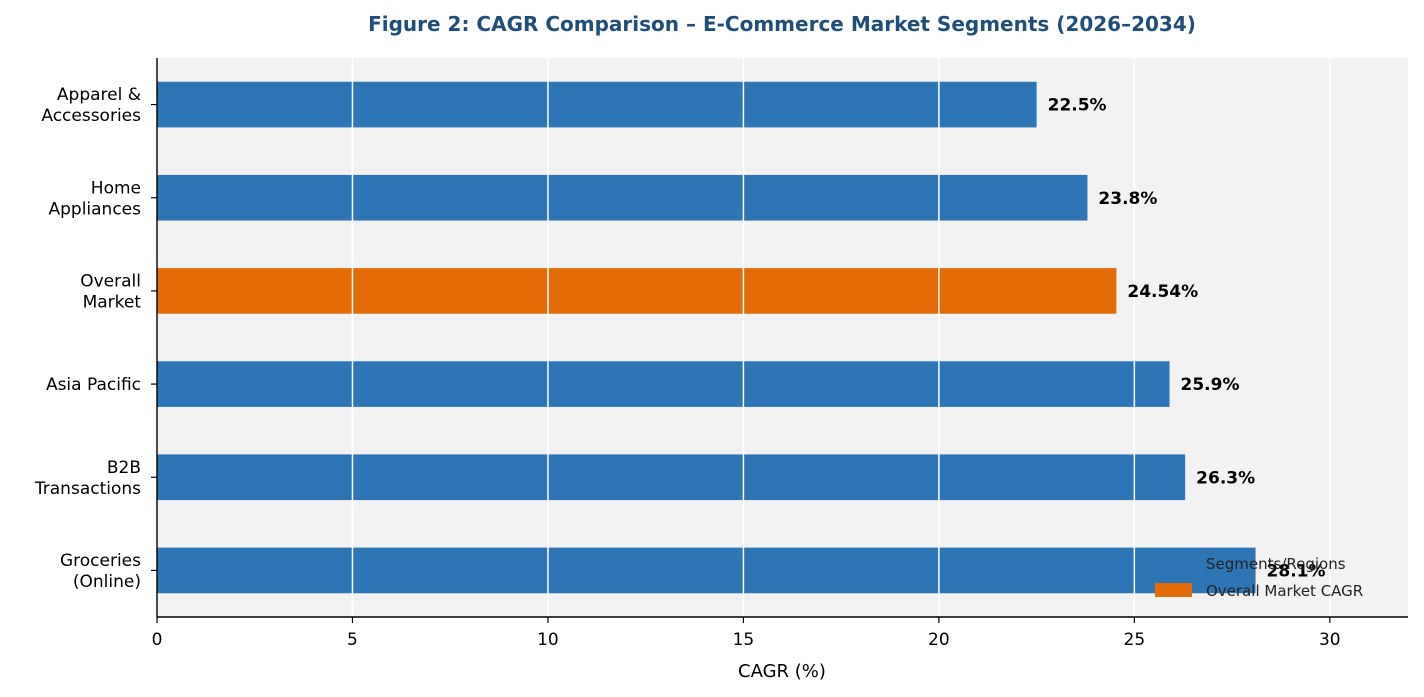 The height and width of the screenshot is (697, 1424). I want to click on category-label: Overall Market, so click(110, 291).